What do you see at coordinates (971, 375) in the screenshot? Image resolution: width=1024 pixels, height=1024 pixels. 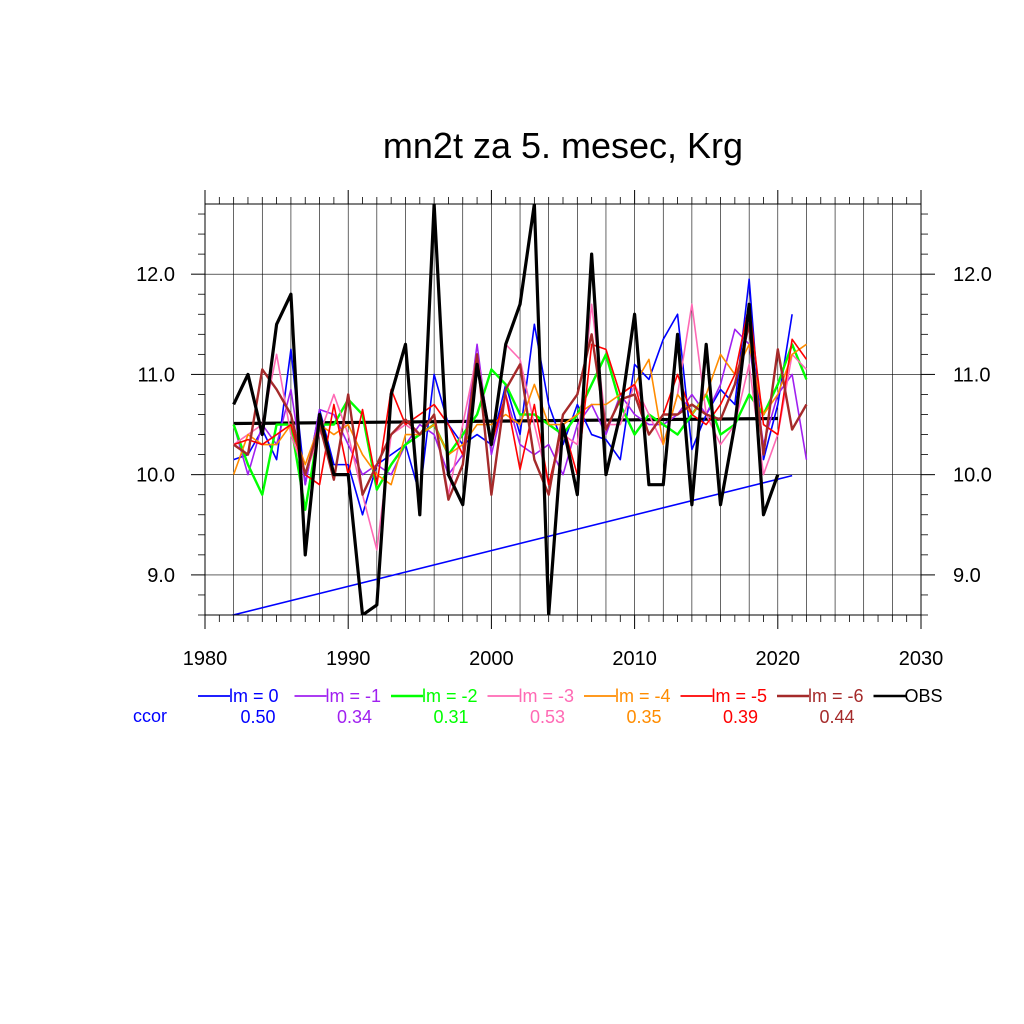 I see `y-tick-label-right: 11.0` at bounding box center [971, 375].